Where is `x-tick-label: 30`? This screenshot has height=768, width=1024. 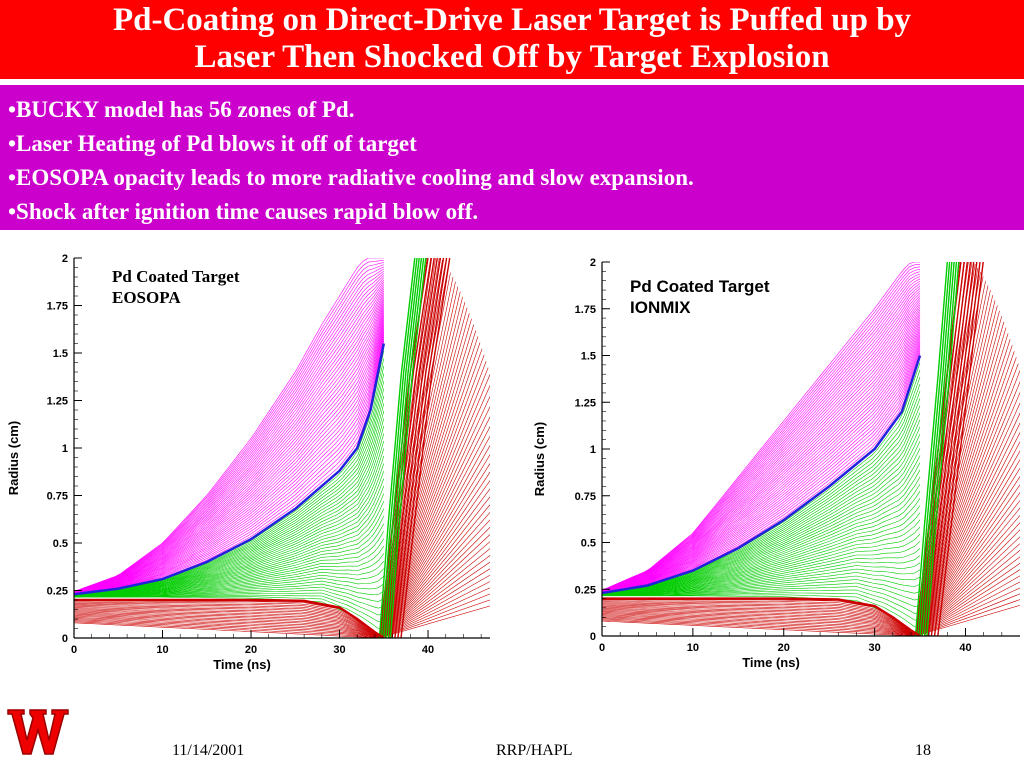
x-tick-label: 30 is located at coordinates (874, 648).